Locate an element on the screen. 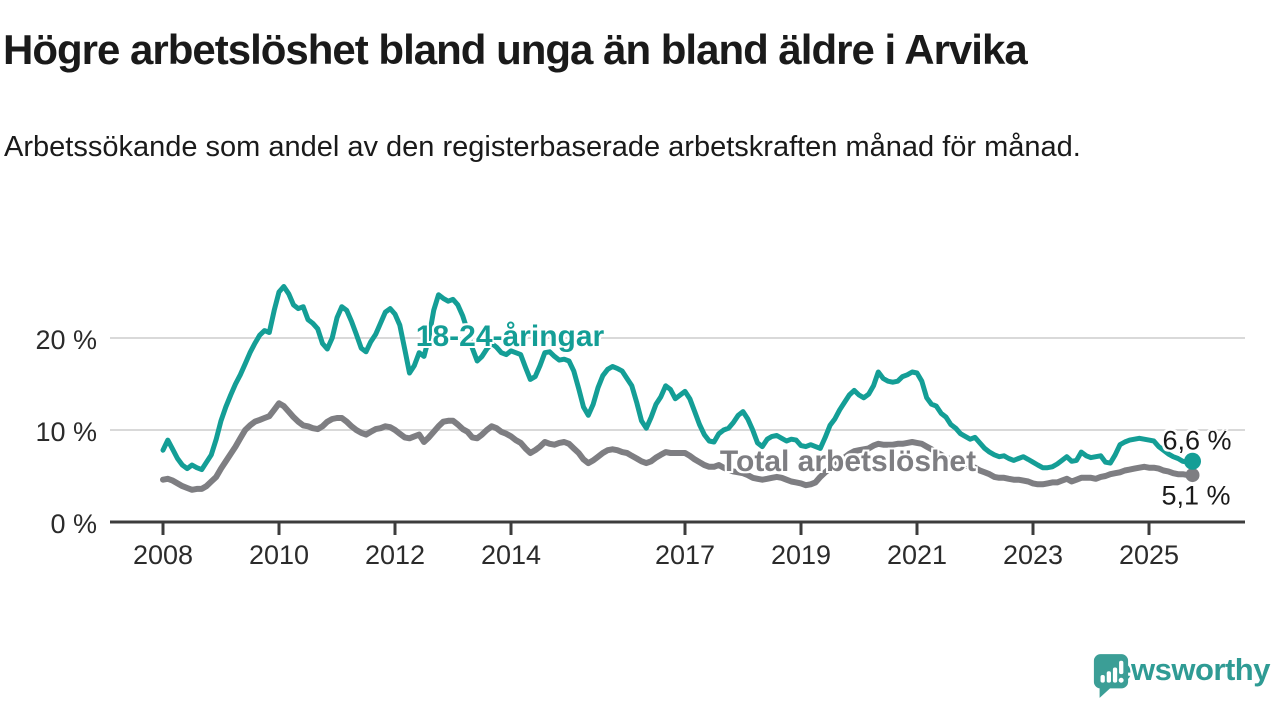  y-axis-label-10: 10 % is located at coordinates (66, 432).